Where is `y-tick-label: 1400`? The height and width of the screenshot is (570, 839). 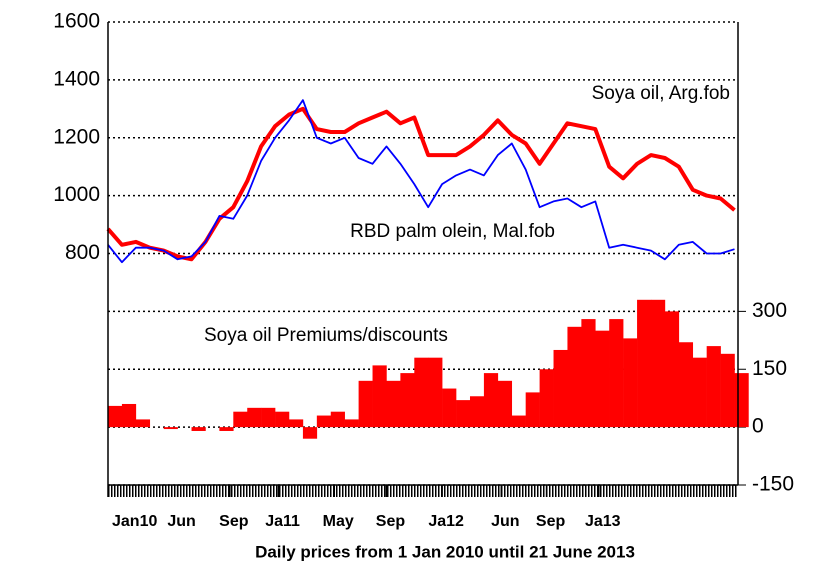 y-tick-label: 1400 is located at coordinates (76, 78).